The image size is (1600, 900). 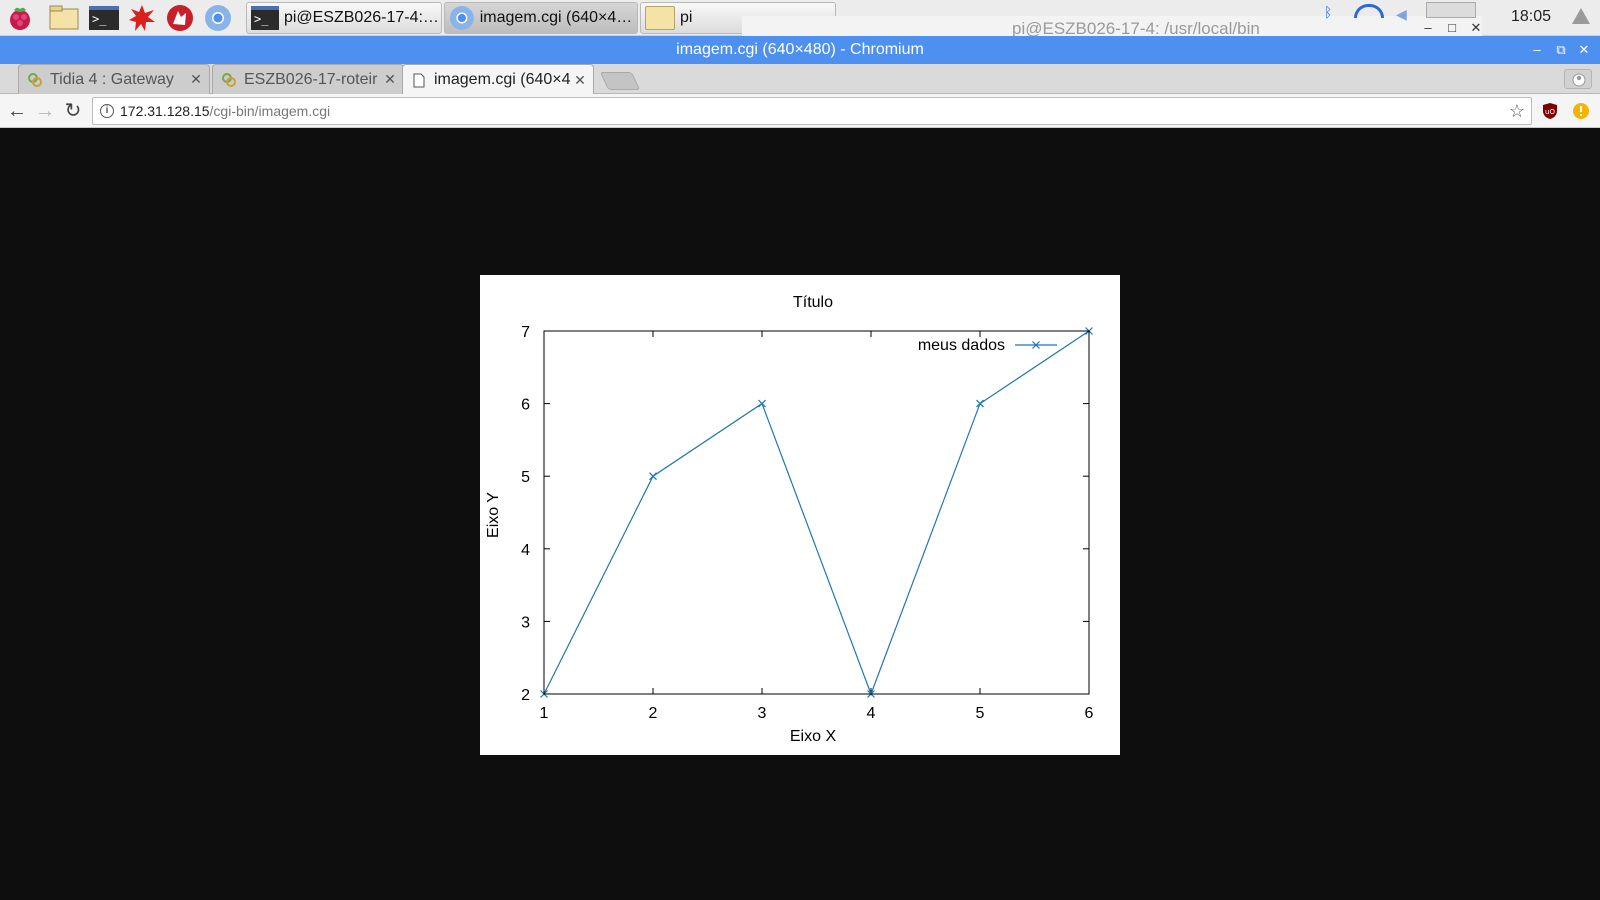 What do you see at coordinates (180, 18) in the screenshot?
I see `wolfram-icon` at bounding box center [180, 18].